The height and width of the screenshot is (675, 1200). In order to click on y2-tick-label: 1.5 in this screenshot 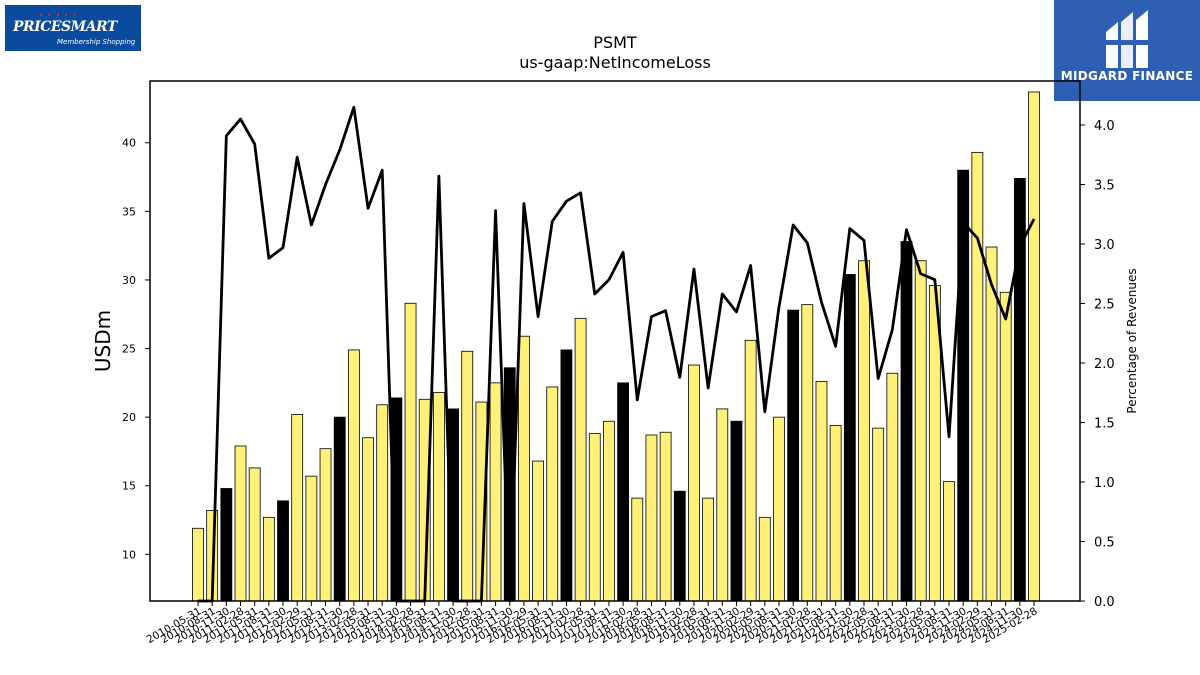, I will do `click(1104, 424)`.